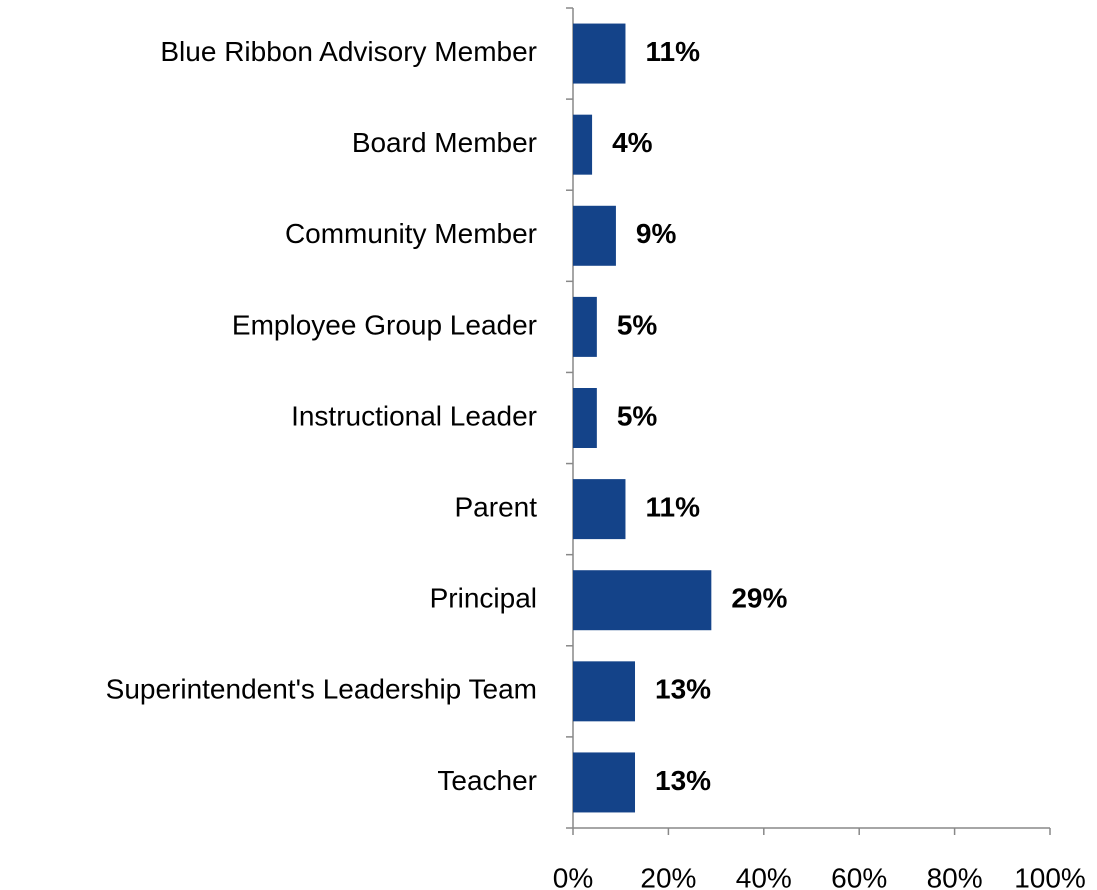  I want to click on y-tick-label: Community Member, so click(411, 233).